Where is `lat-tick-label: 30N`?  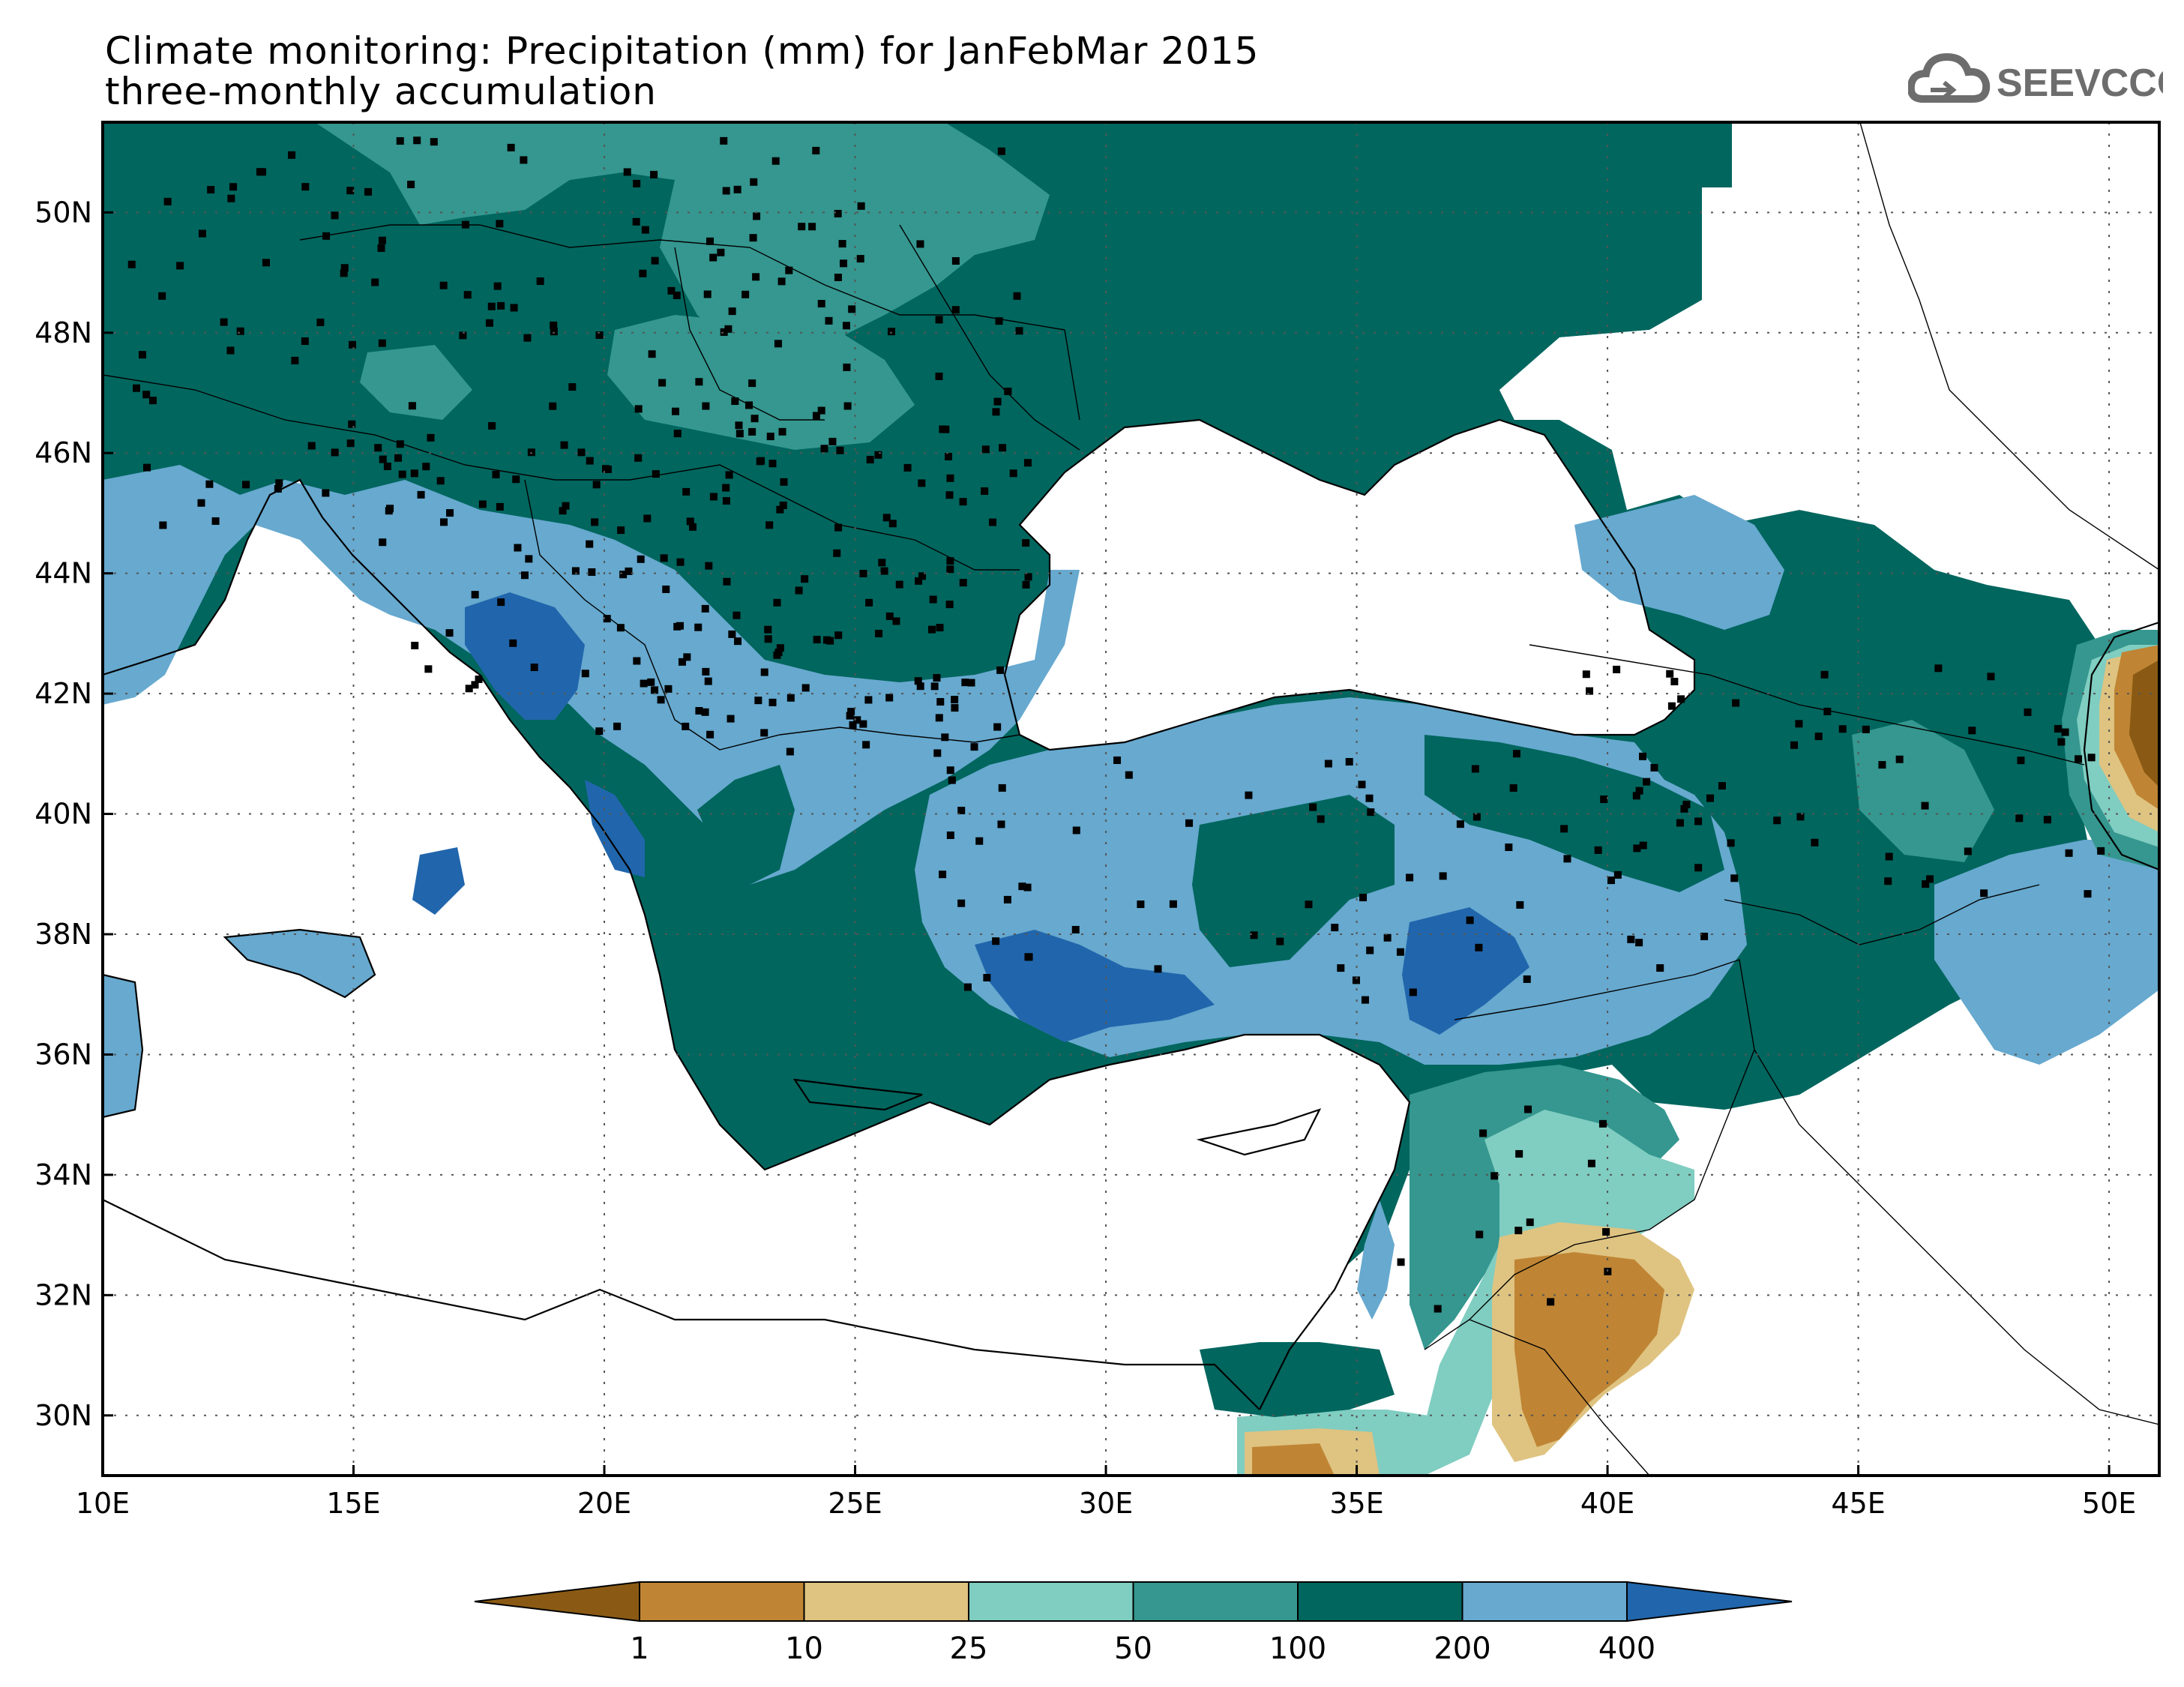
lat-tick-label: 30N is located at coordinates (63, 1415).